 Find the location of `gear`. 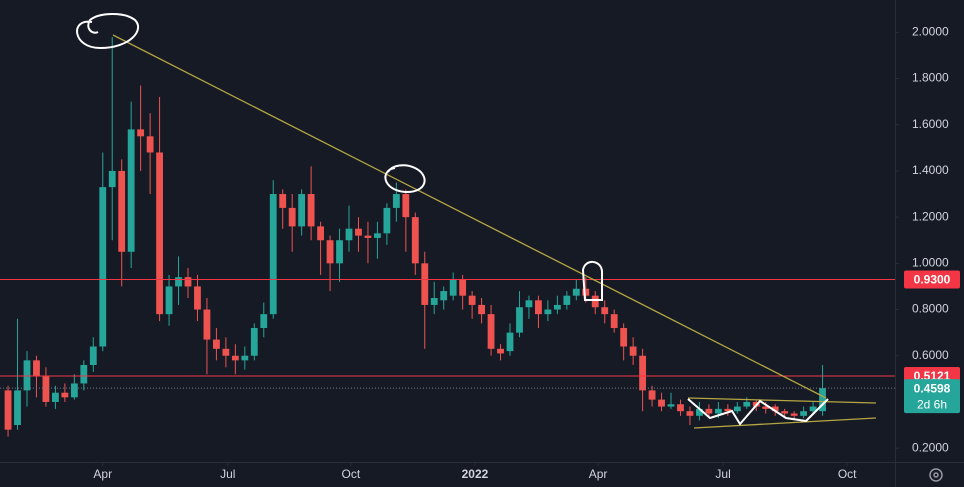

gear is located at coordinates (936, 475).